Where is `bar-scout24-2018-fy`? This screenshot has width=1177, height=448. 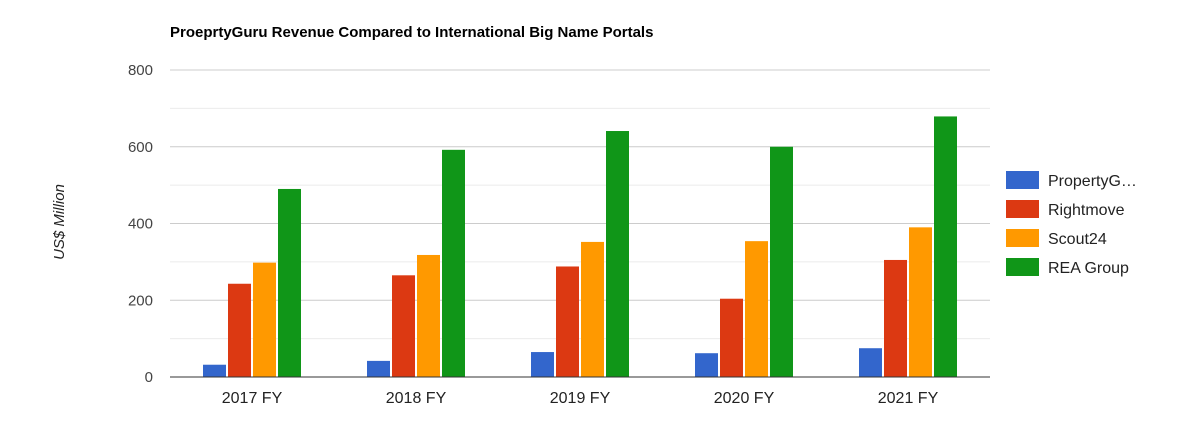 bar-scout24-2018-fy is located at coordinates (428, 315).